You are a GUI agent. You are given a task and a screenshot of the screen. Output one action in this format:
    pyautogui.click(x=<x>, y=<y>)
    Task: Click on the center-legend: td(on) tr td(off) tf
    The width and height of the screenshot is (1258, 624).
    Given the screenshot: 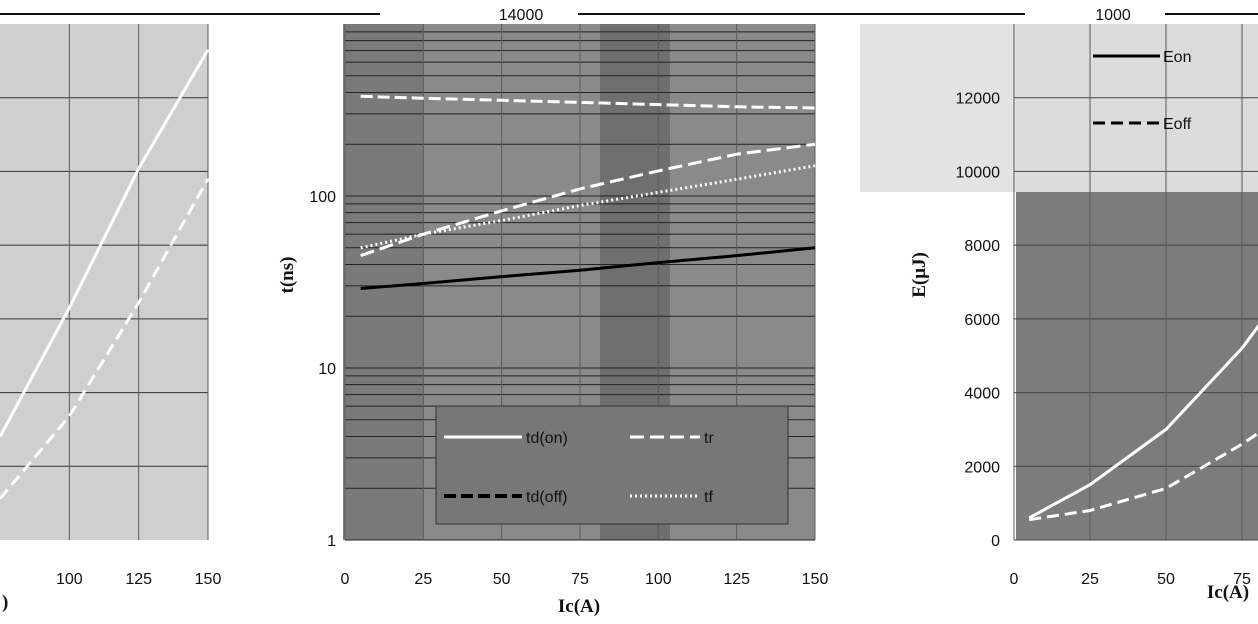 What is the action you would take?
    pyautogui.click(x=612, y=465)
    